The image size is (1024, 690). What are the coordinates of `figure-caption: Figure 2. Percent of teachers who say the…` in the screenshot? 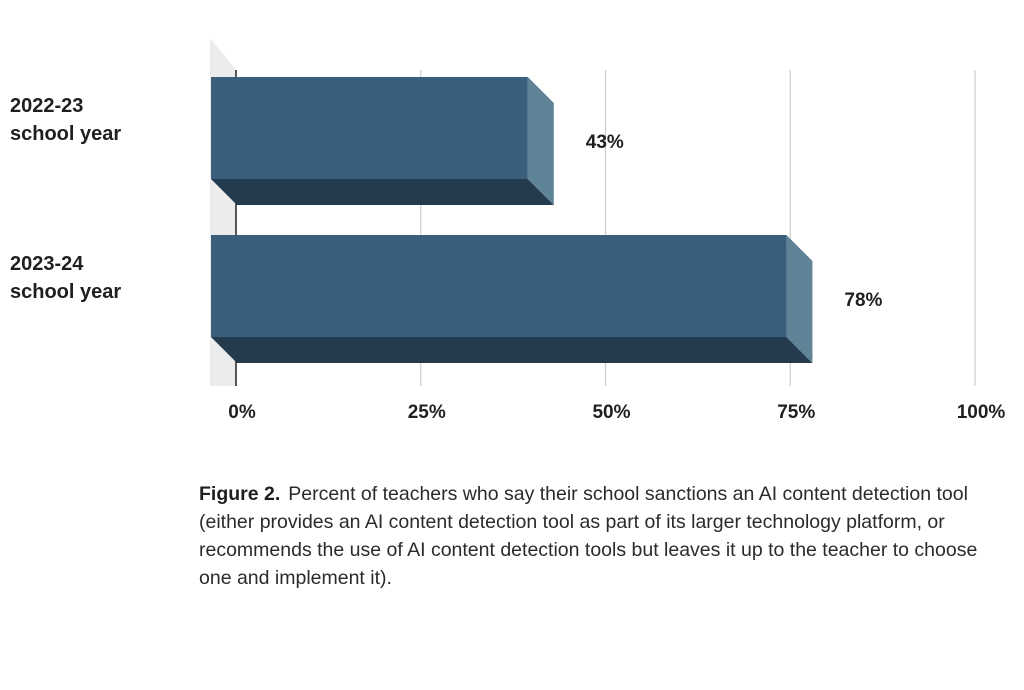 It's located at (594, 536).